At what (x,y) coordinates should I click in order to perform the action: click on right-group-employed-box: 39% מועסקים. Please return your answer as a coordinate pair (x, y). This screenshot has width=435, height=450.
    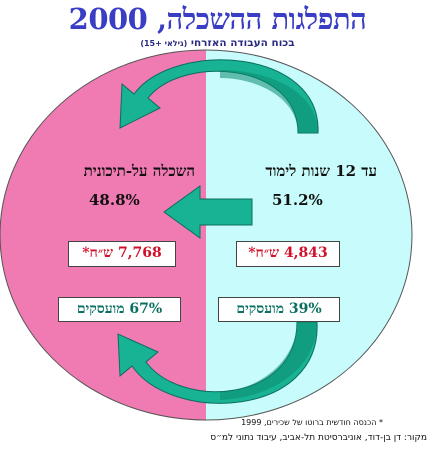
    Looking at the image, I should click on (279, 309).